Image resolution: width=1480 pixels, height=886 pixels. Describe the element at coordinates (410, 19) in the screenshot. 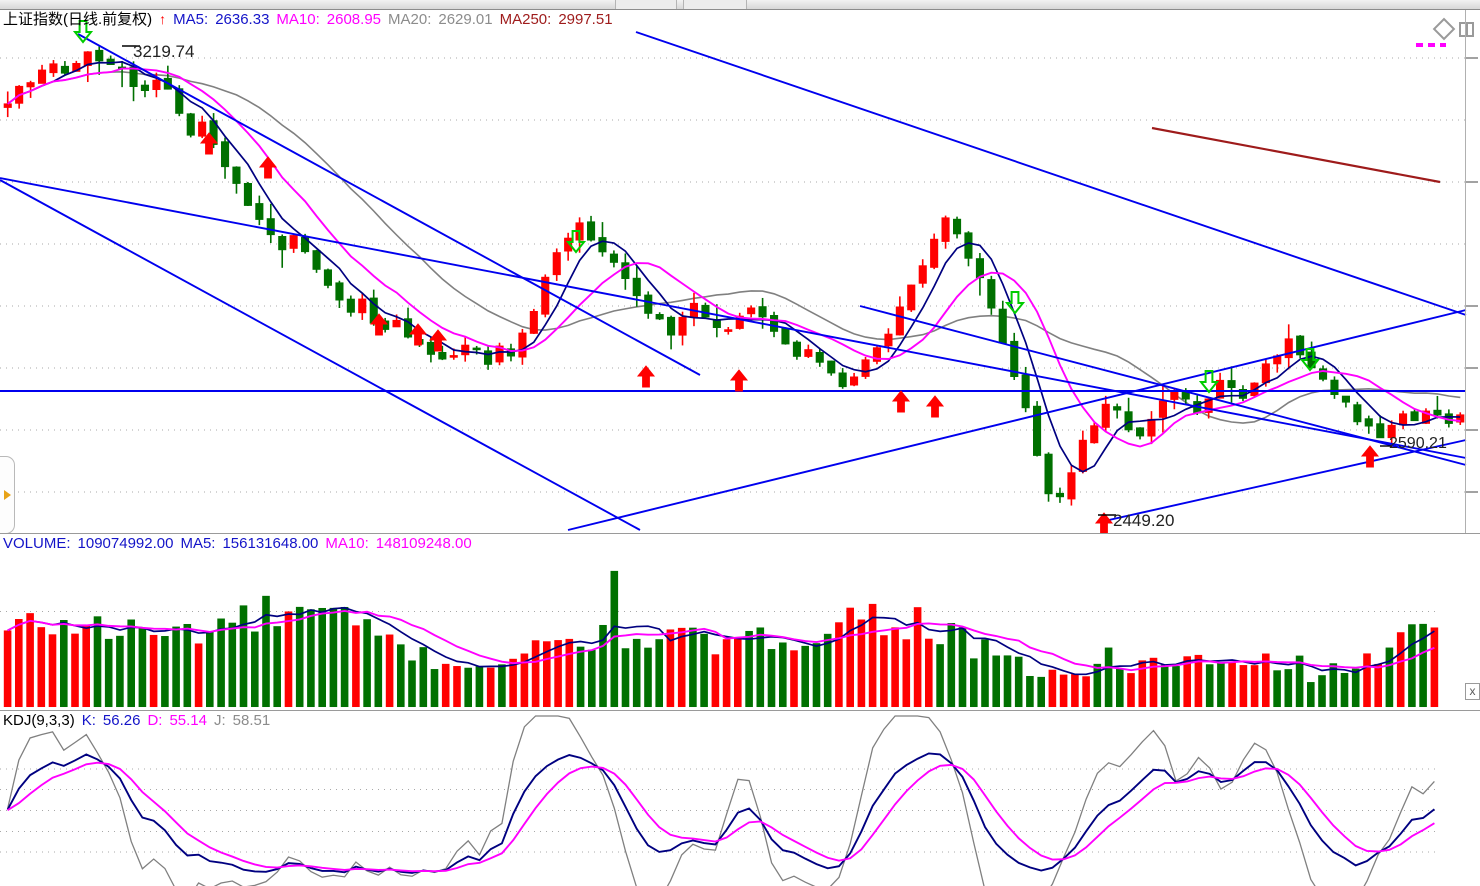

I see `ma20-label: MA20:` at that location.